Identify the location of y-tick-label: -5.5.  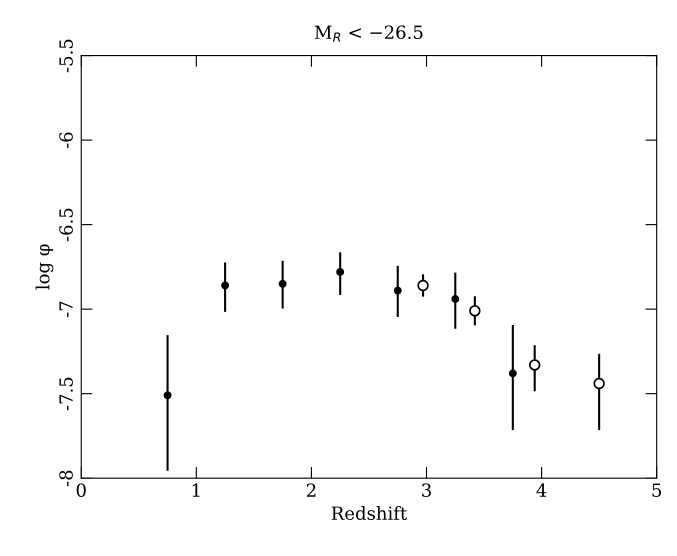
(66, 56).